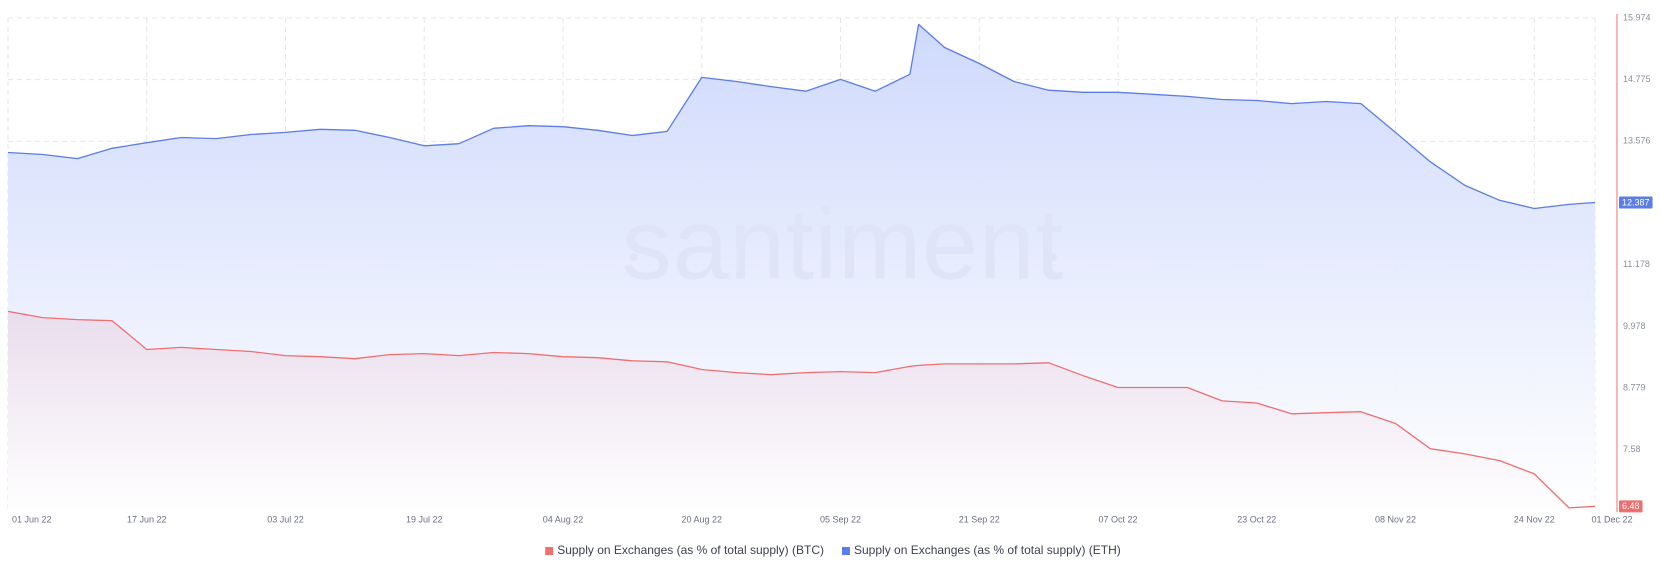 Image resolution: width=1660 pixels, height=586 pixels. Describe the element at coordinates (701, 519) in the screenshot. I see `x-tick-label: 20 Aug 22` at that location.